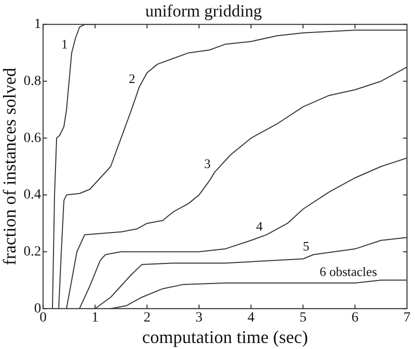  What do you see at coordinates (203, 11) in the screenshot?
I see `chart-title: uniform gridding` at bounding box center [203, 11].